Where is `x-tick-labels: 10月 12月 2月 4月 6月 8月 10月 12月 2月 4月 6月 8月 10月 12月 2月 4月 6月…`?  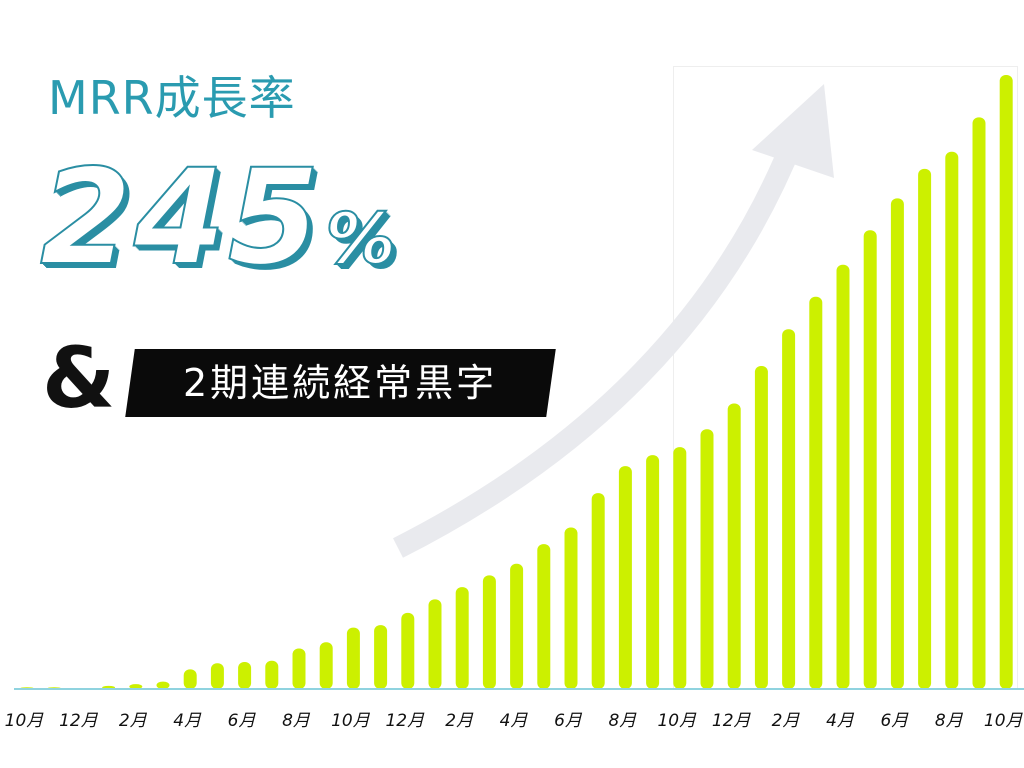
x-tick-labels: 10月 12月 2月 4月 6月 8月 10月 12月 2月 4月 6月 8月 10月 12月 2月 4月 6月… is located at coordinates (514, 721).